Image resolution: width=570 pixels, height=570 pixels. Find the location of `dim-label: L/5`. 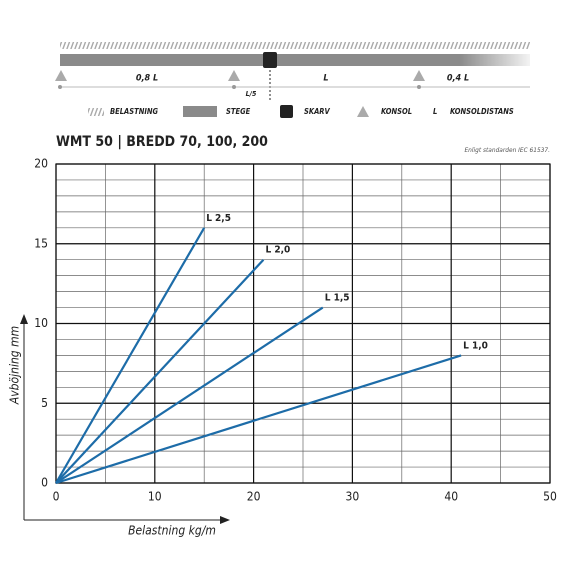

dim-label: L/5 is located at coordinates (251, 94).